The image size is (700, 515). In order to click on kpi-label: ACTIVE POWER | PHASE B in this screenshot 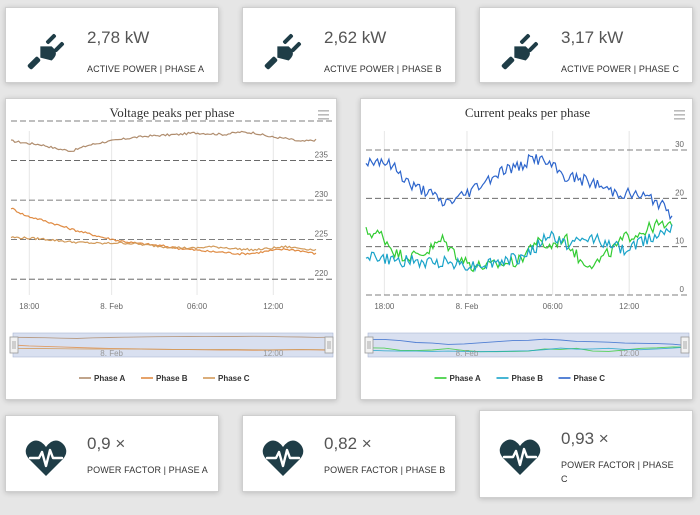, I will do `click(383, 69)`.